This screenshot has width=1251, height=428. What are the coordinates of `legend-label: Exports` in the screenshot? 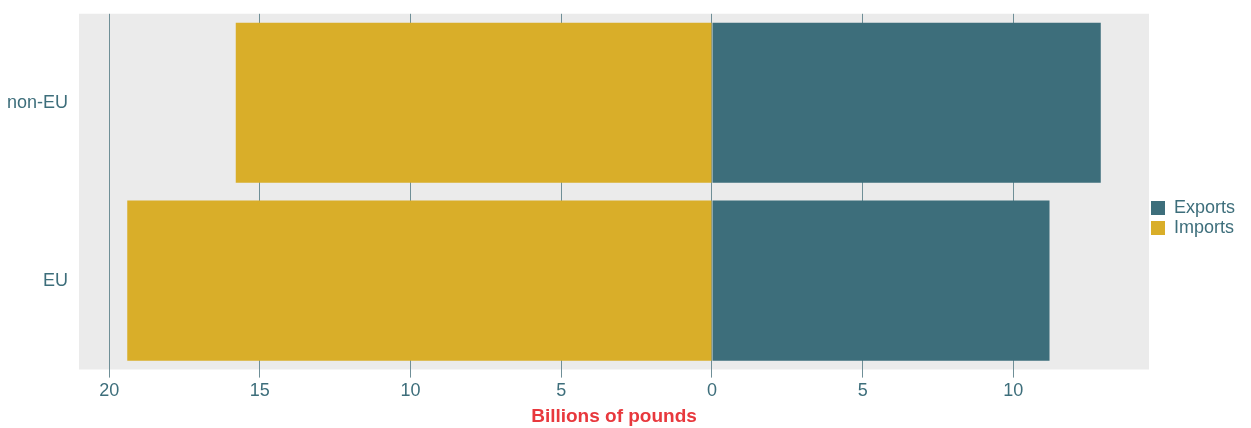 It's located at (1204, 206).